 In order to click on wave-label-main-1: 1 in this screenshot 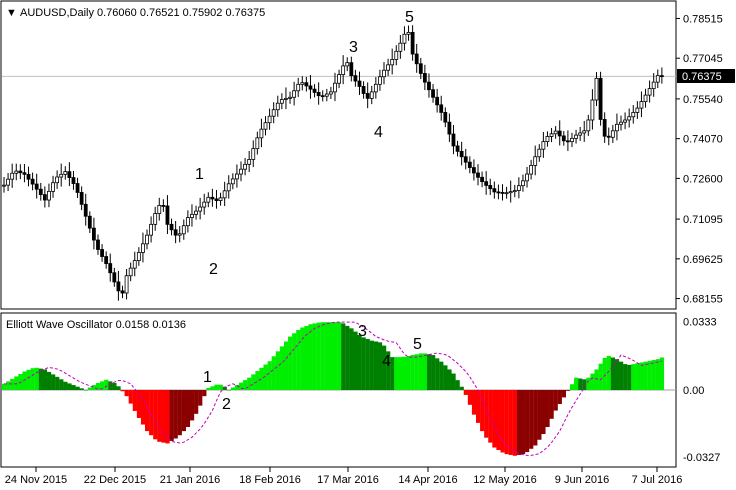, I will do `click(199, 174)`.